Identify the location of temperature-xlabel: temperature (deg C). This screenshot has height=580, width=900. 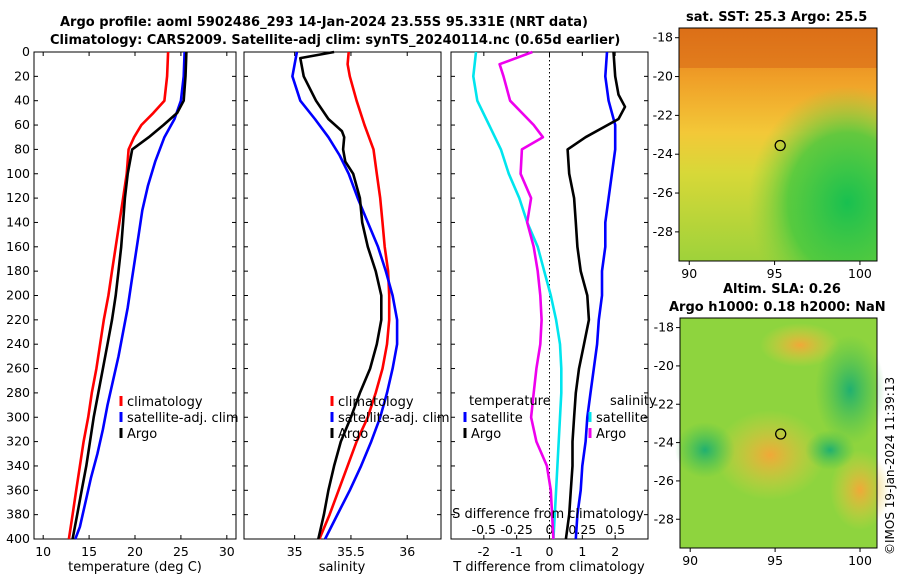
(135, 567).